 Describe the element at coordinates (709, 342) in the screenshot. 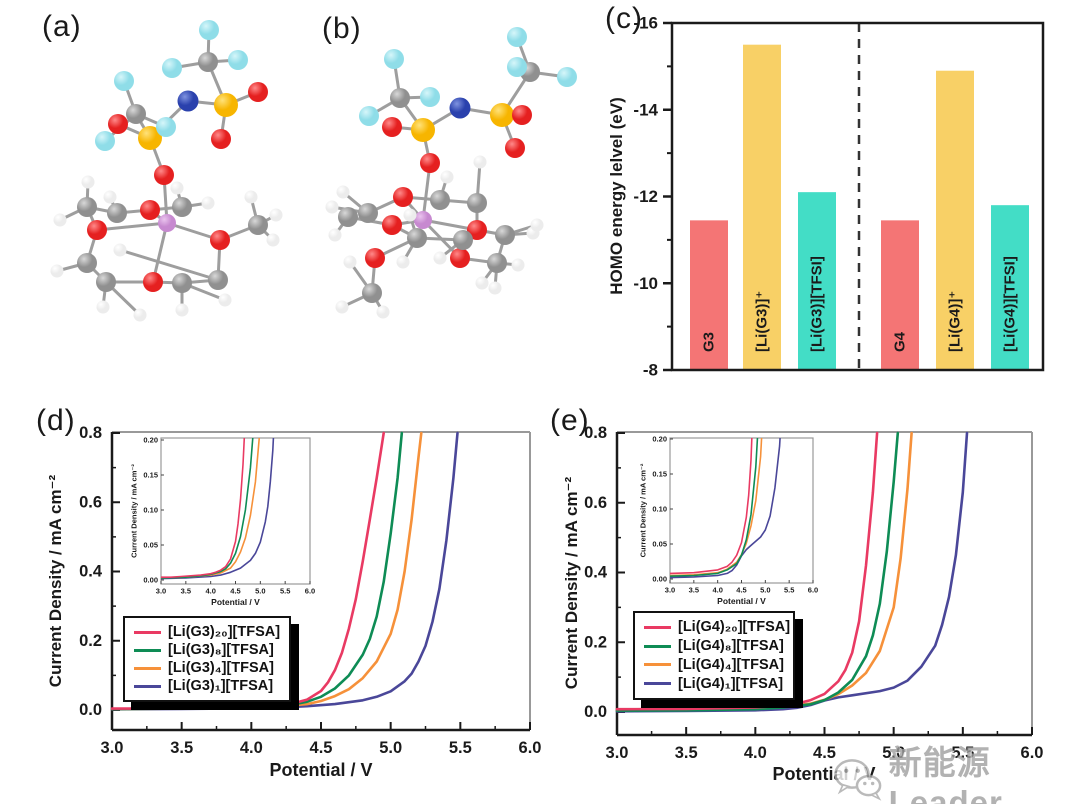

I see `bar-label: G3` at that location.